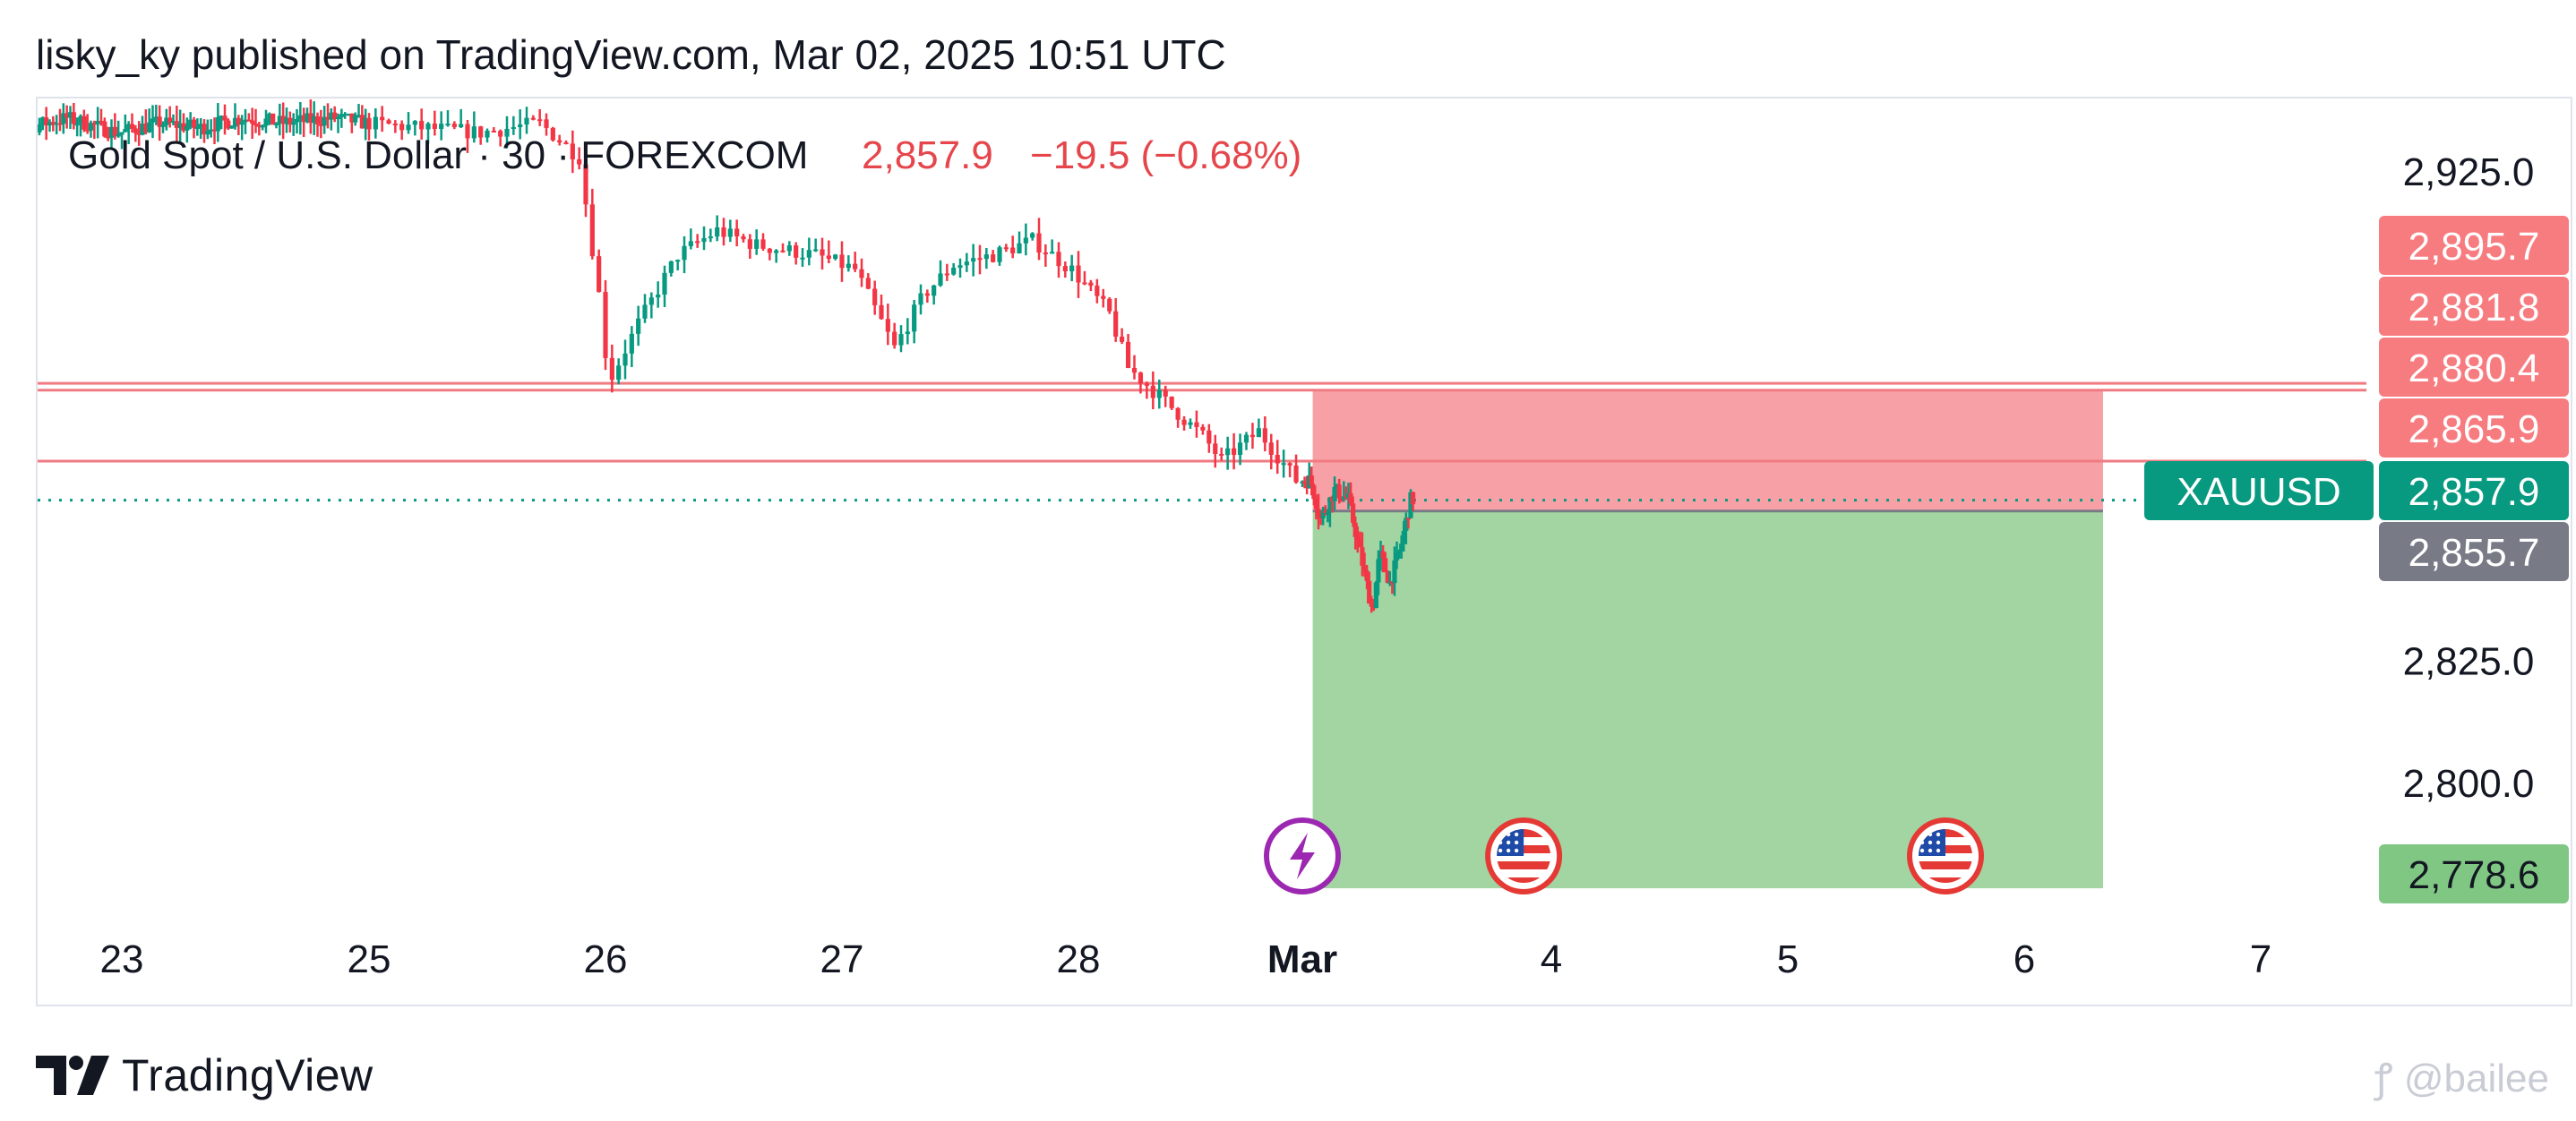 The height and width of the screenshot is (1121, 2576). What do you see at coordinates (2474, 245) in the screenshot?
I see `price-axis-label: 2,895.7` at bounding box center [2474, 245].